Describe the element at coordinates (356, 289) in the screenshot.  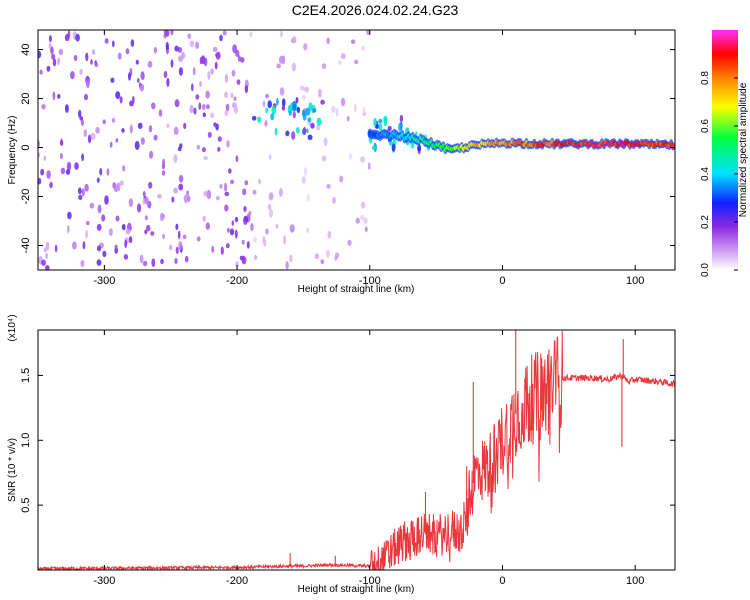
I see `spectrogram-x-axis-label: Height of straight line (km)` at that location.